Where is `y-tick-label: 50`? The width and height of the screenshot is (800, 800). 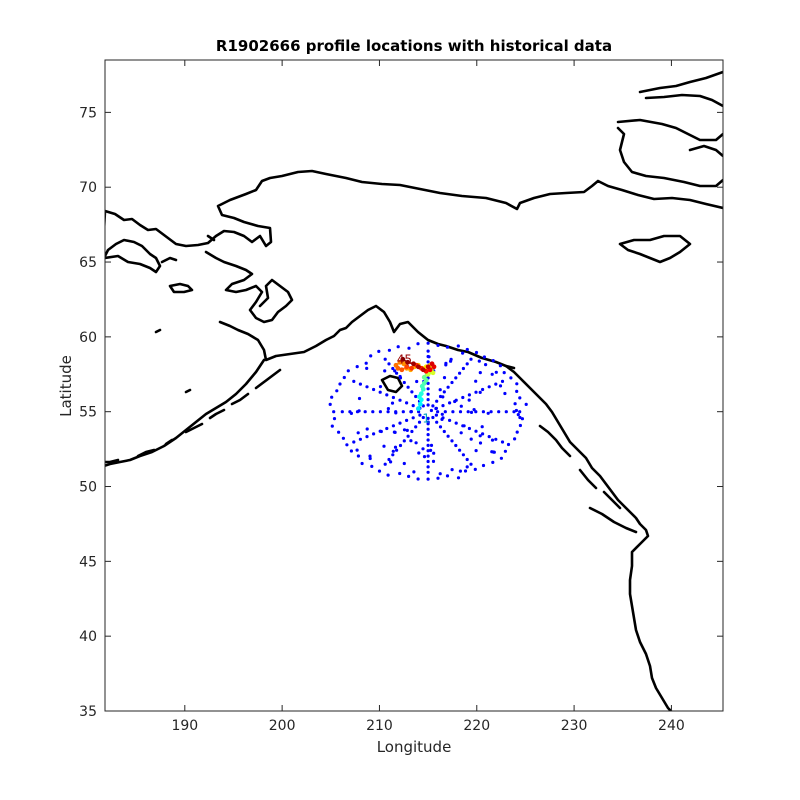 y-tick-label: 50 is located at coordinates (88, 488).